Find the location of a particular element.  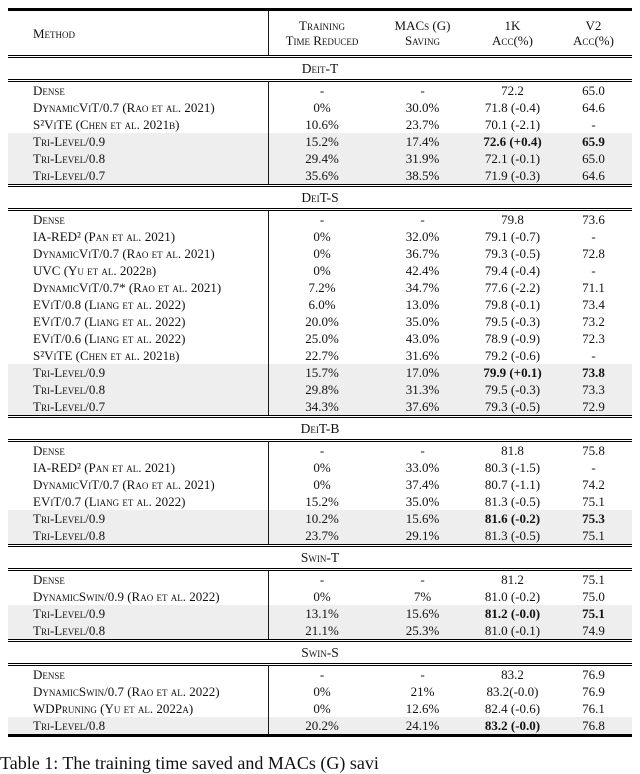

macs-saving-cell: - is located at coordinates (422, 579).